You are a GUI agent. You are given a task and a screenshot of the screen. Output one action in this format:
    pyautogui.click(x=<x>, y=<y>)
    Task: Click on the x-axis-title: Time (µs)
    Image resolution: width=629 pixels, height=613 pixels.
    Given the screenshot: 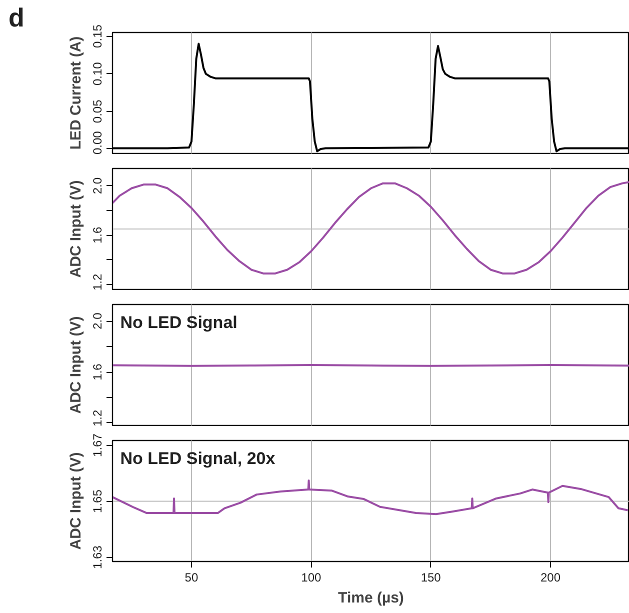 What is the action you would take?
    pyautogui.click(x=371, y=598)
    